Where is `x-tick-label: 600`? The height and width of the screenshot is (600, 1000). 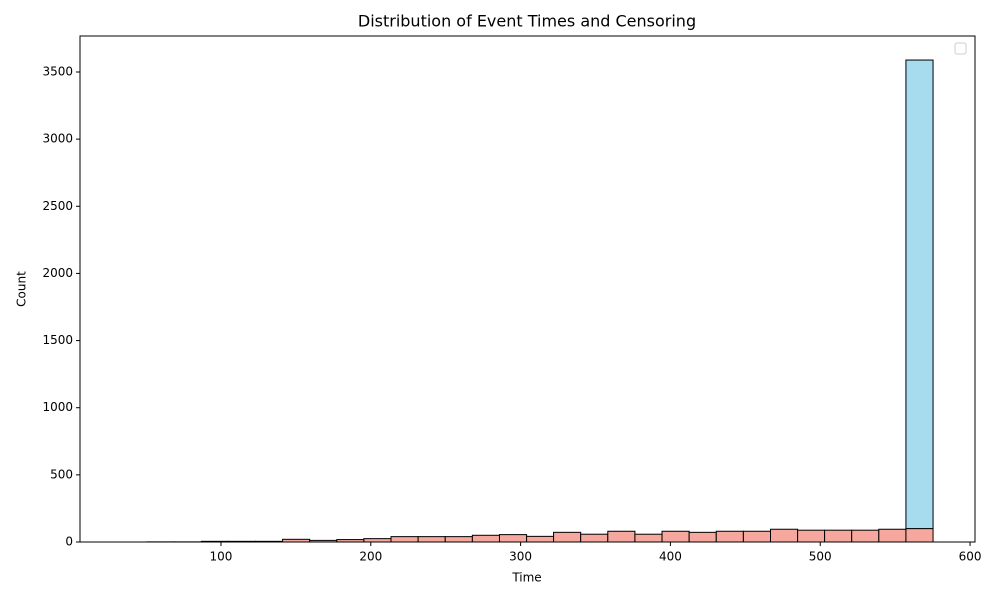
x-tick-label: 600 is located at coordinates (970, 557).